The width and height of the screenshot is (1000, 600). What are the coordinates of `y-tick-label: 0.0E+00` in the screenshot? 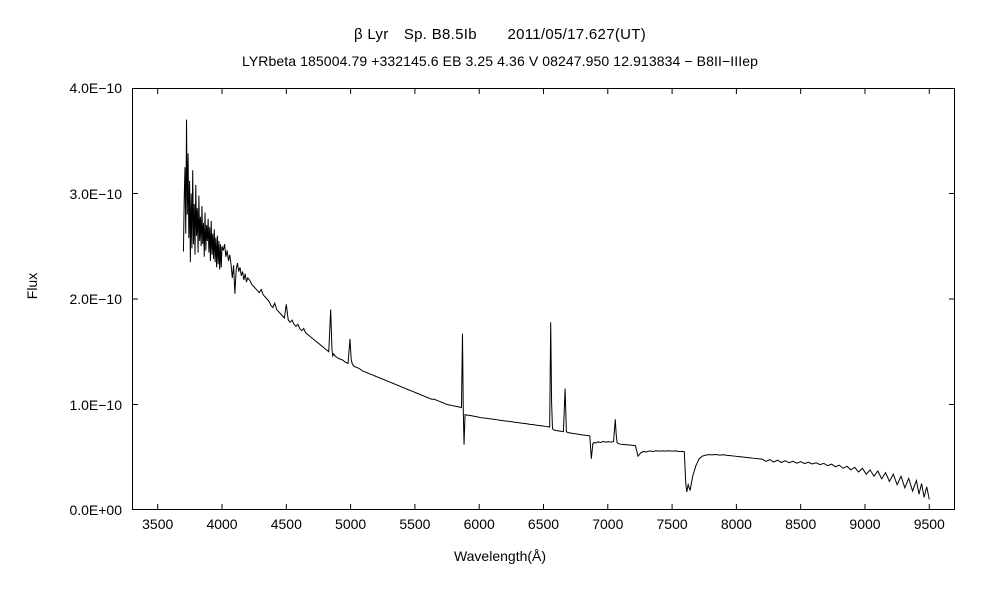 It's located at (95, 510).